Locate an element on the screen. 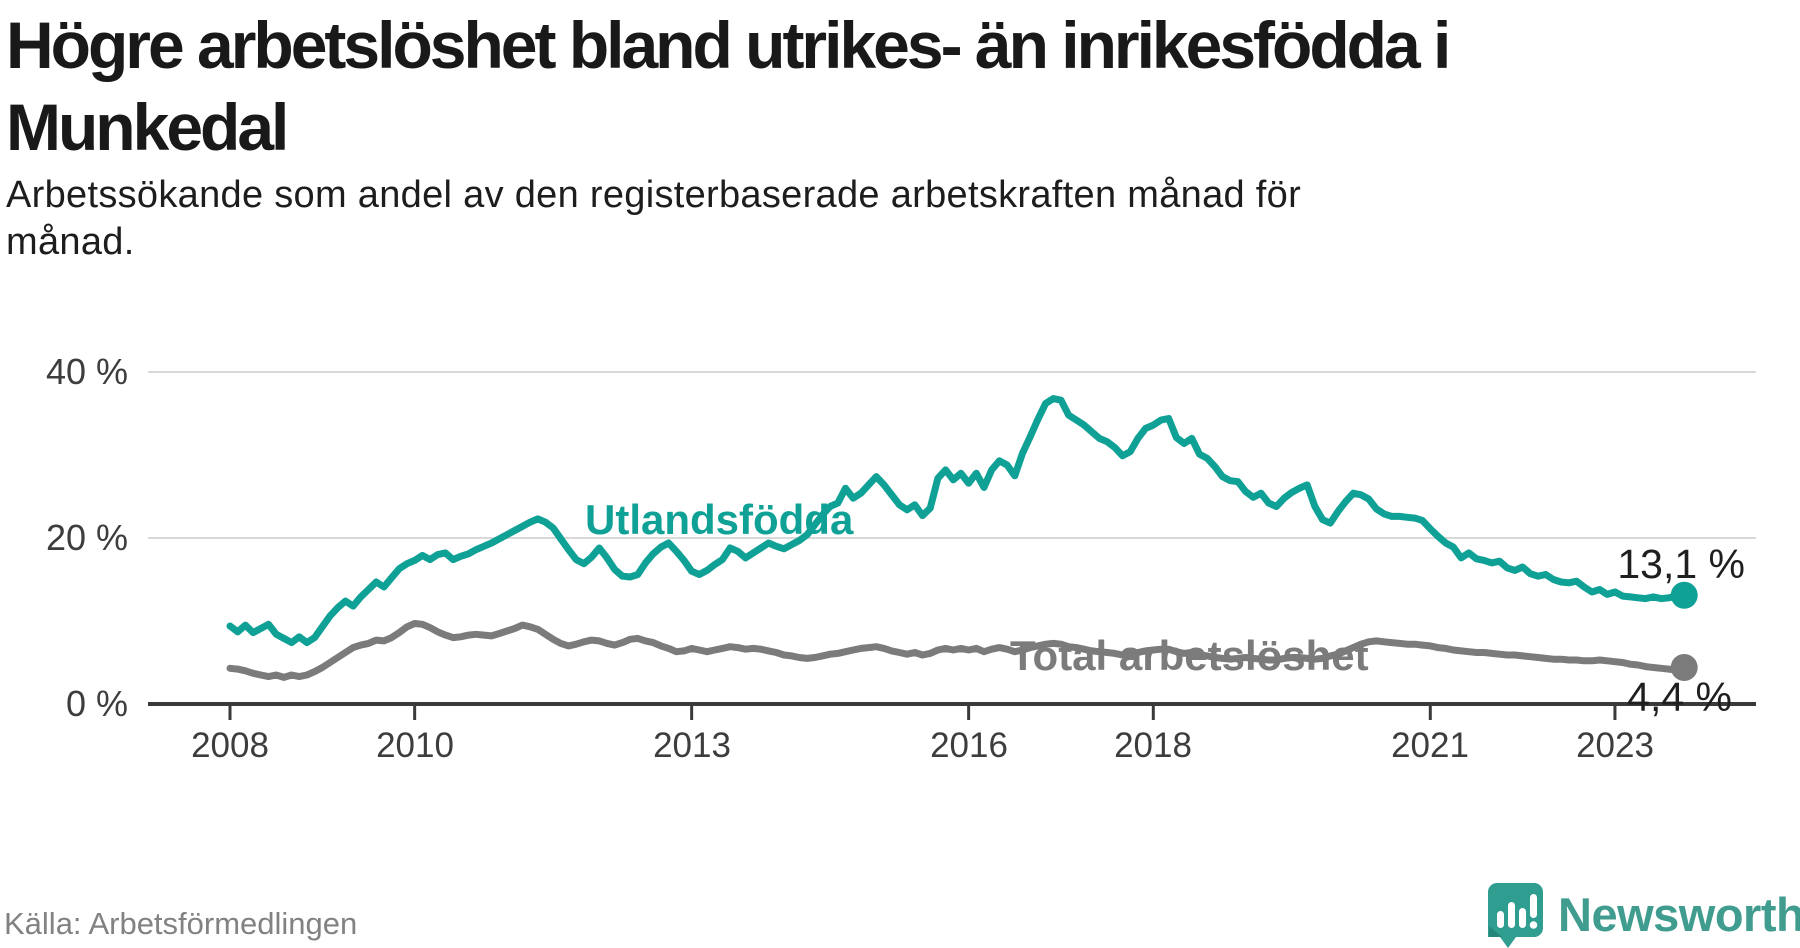 The image size is (1800, 948). x-axis-label-2010: 2010 is located at coordinates (415, 745).